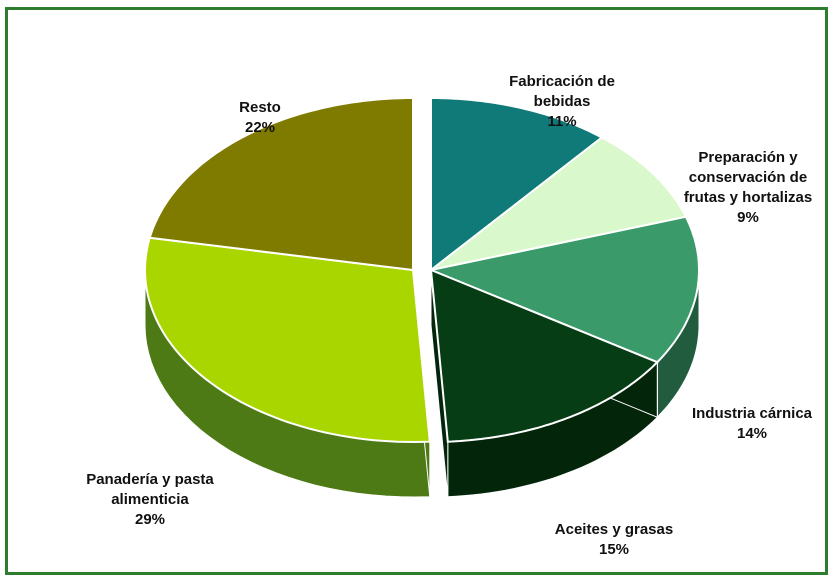 The image size is (837, 581). Describe the element at coordinates (517, 185) in the screenshot. I see `slice-fabricacion-de` at that location.